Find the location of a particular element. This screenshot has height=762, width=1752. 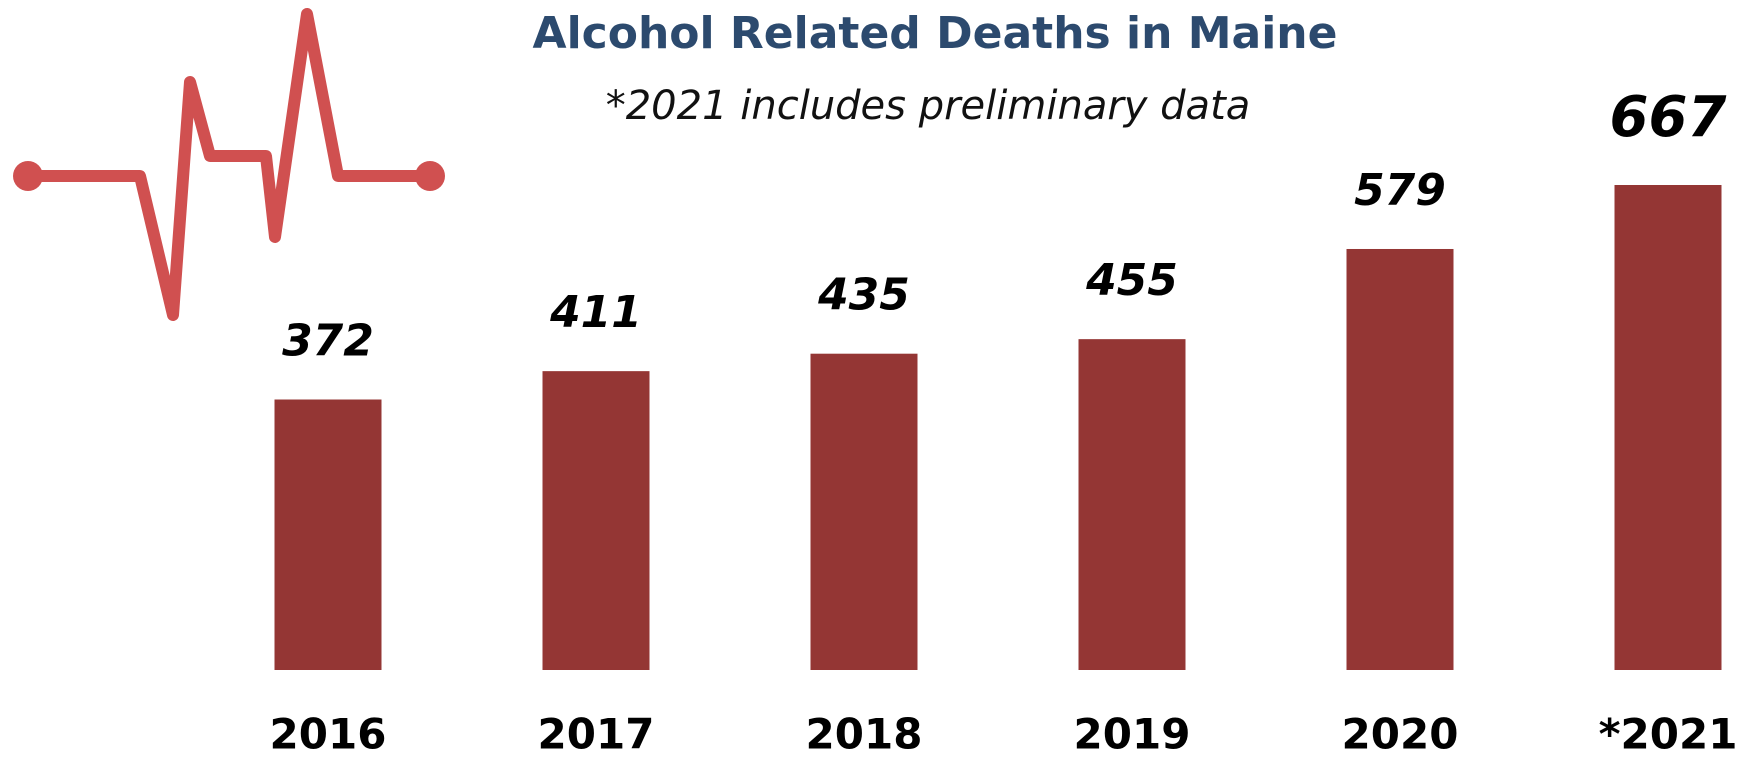

value-label: 455 is located at coordinates (1131, 280).